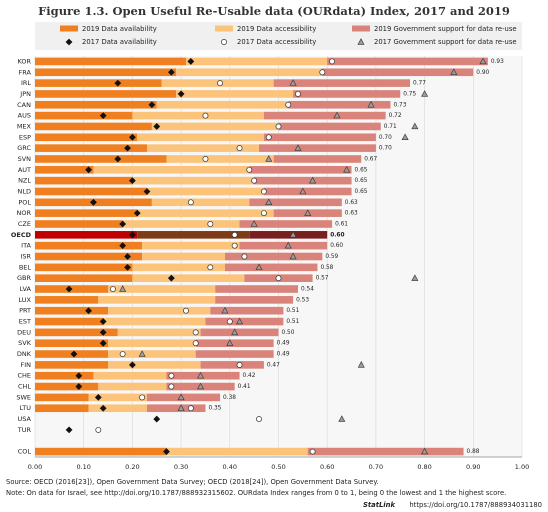 This screenshot has height=512, width=548. What do you see at coordinates (119, 42) in the screenshot?
I see `legend-label: 2017 Data availability` at bounding box center [119, 42].